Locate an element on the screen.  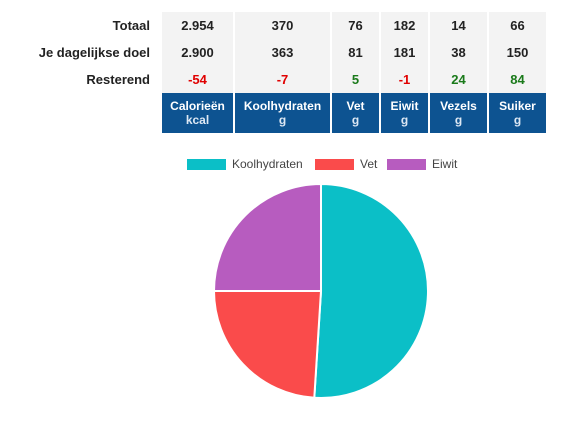
goal-calories: 2.900 is located at coordinates (197, 52).